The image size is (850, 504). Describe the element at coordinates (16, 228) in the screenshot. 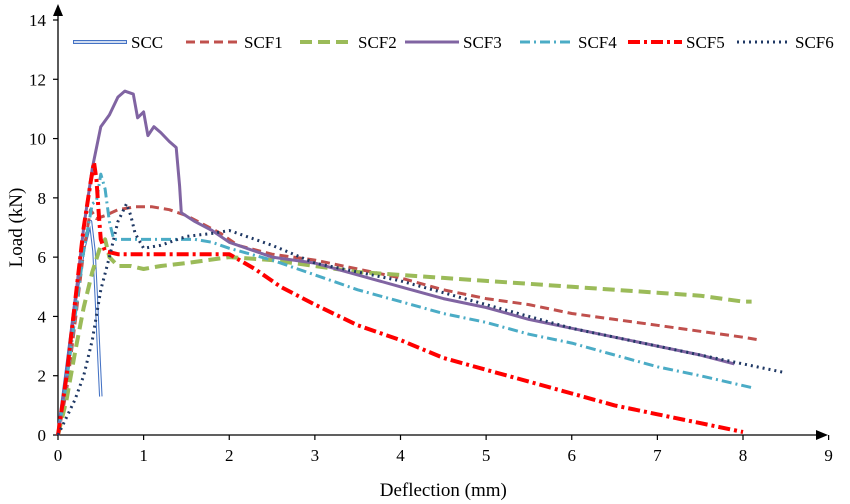

I see `y-axis-title: Load (kN)` at that location.